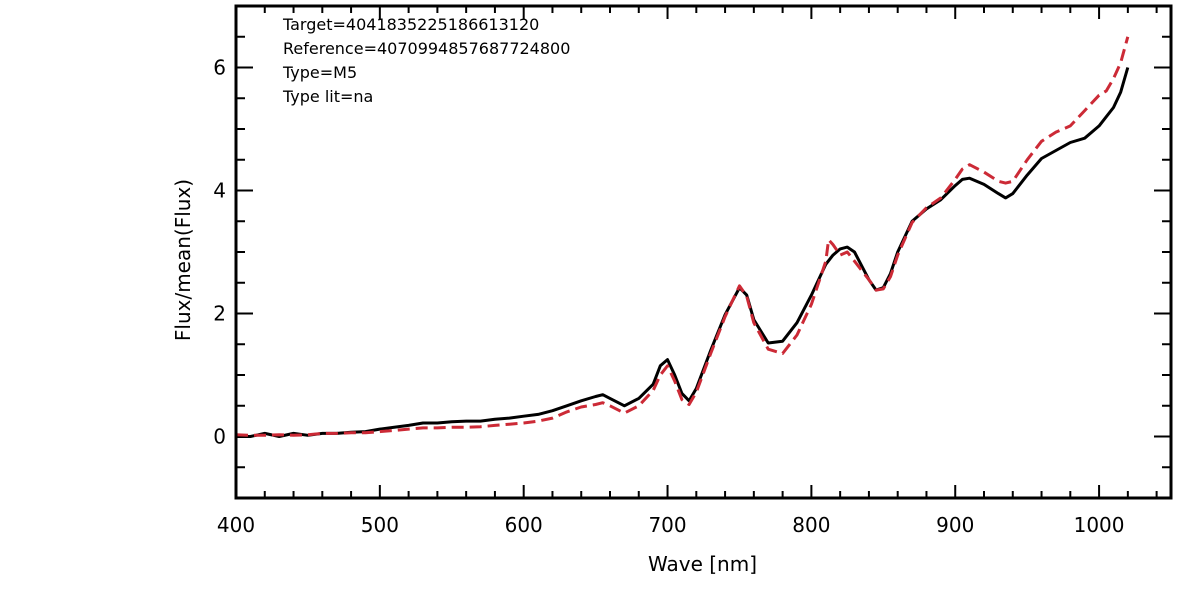  Describe the element at coordinates (380, 525) in the screenshot. I see `x-tick-label: 500` at that location.